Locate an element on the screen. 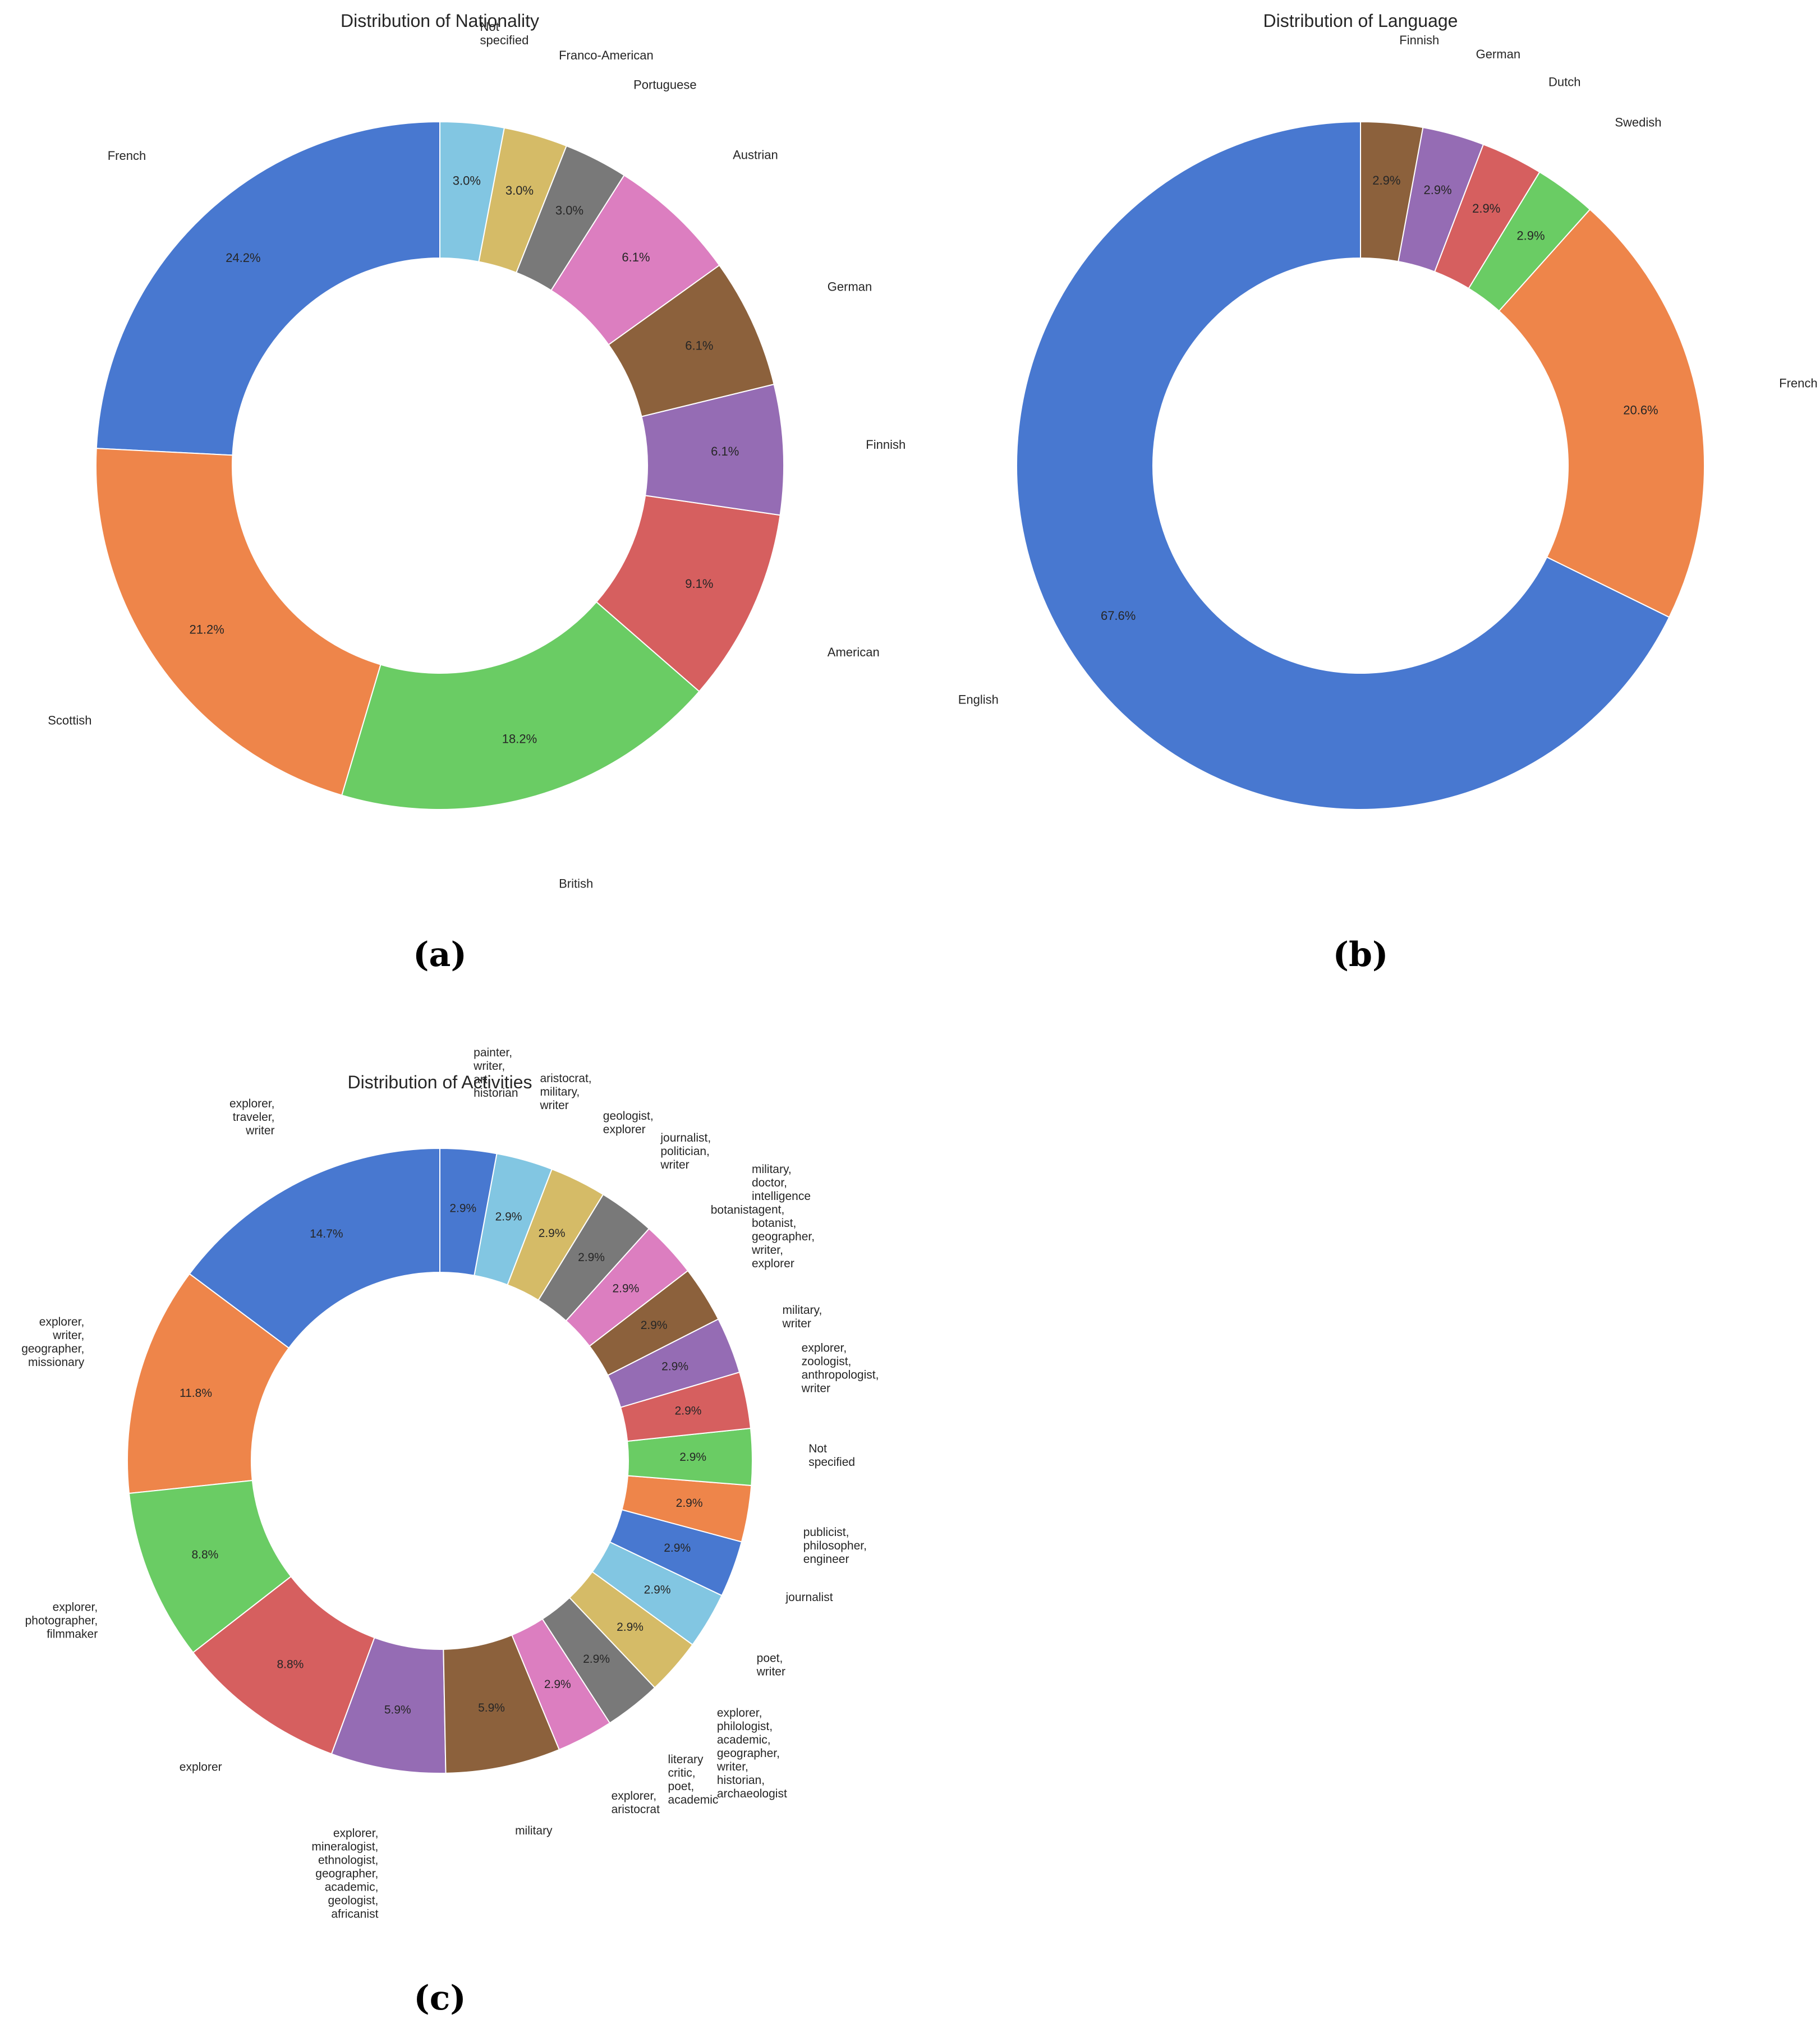 The image size is (1820, 2028). pct-label-german: 2.9% is located at coordinates (1438, 190).